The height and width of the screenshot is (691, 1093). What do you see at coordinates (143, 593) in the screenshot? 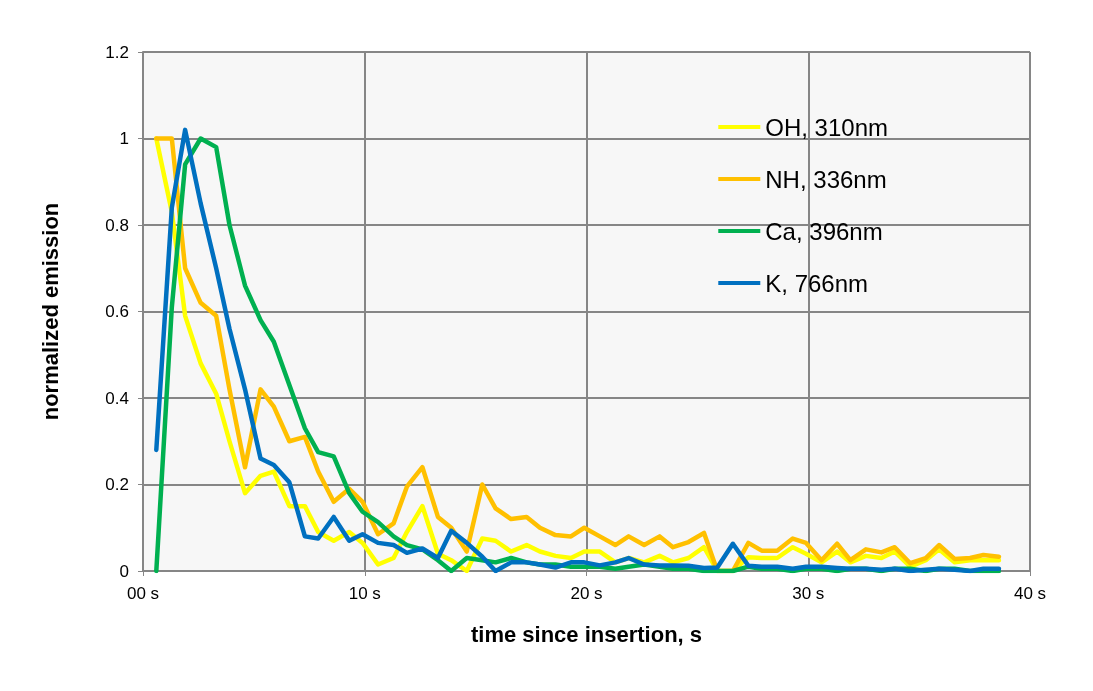
I see `x-tick-label: 00 s` at bounding box center [143, 593].